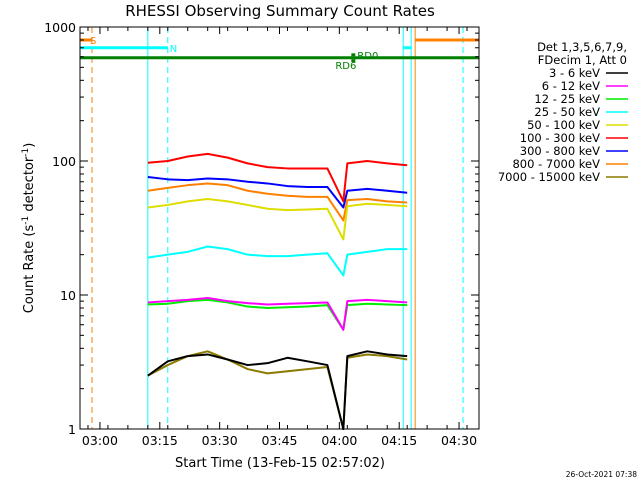 This screenshot has width=640, height=480. I want to click on y-tick-label: 10, so click(68, 295).